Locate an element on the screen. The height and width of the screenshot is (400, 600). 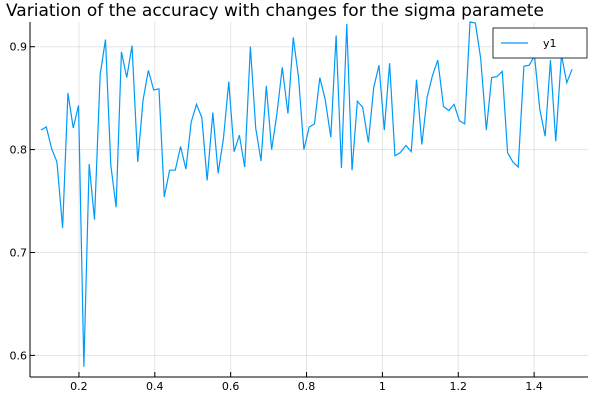
x-tick-label: 1 is located at coordinates (382, 386).